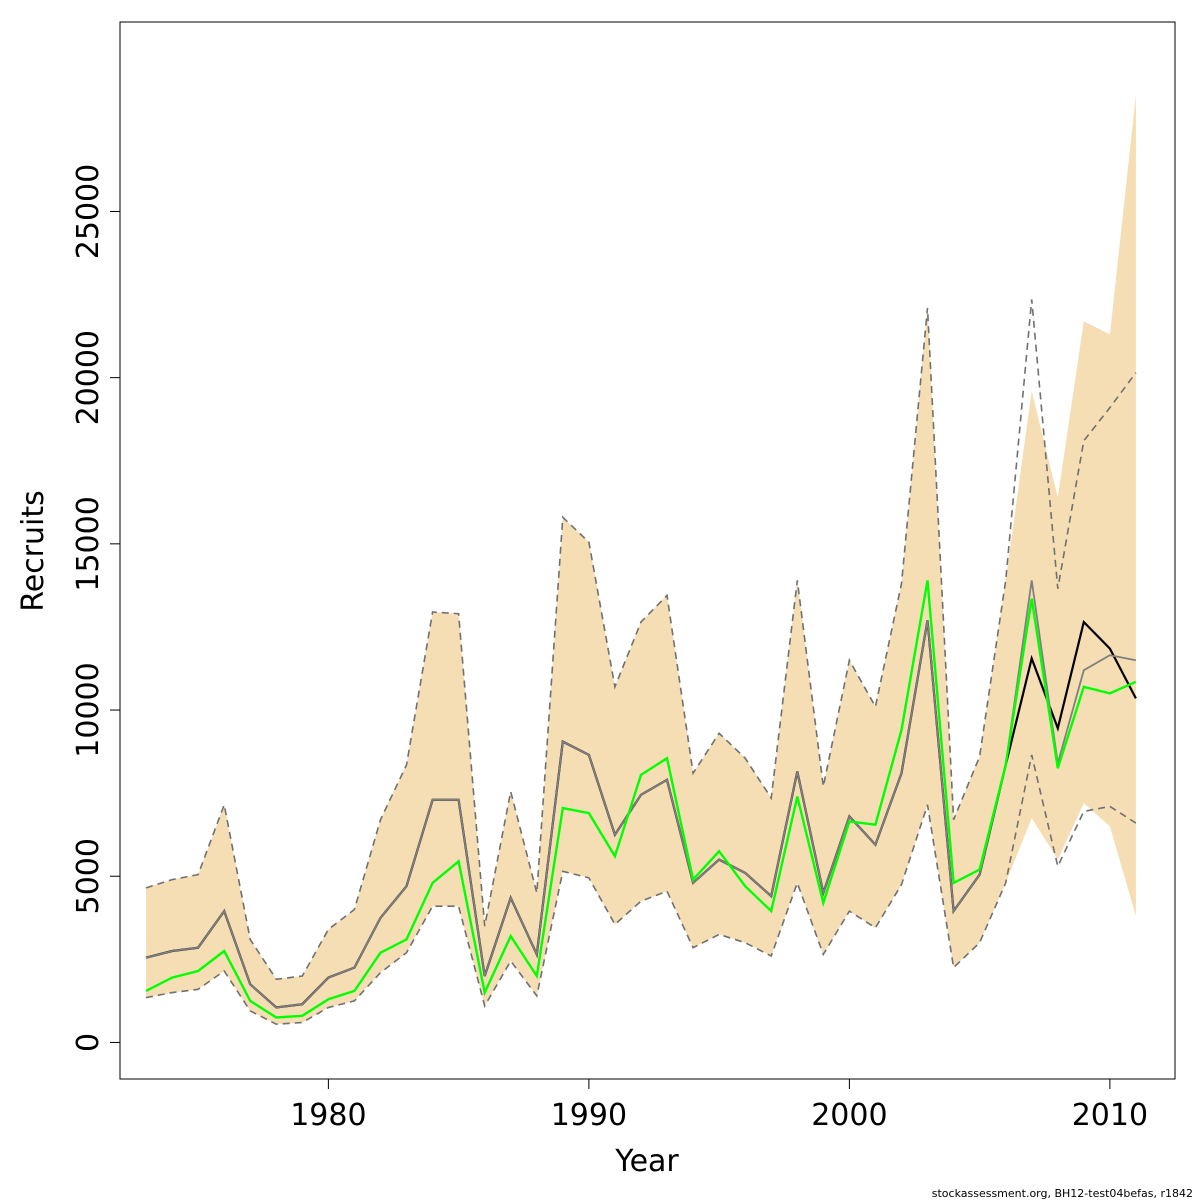 Image resolution: width=1200 pixels, height=1200 pixels. Describe the element at coordinates (849, 1115) in the screenshot. I see `x-tick-label: 2000` at that location.